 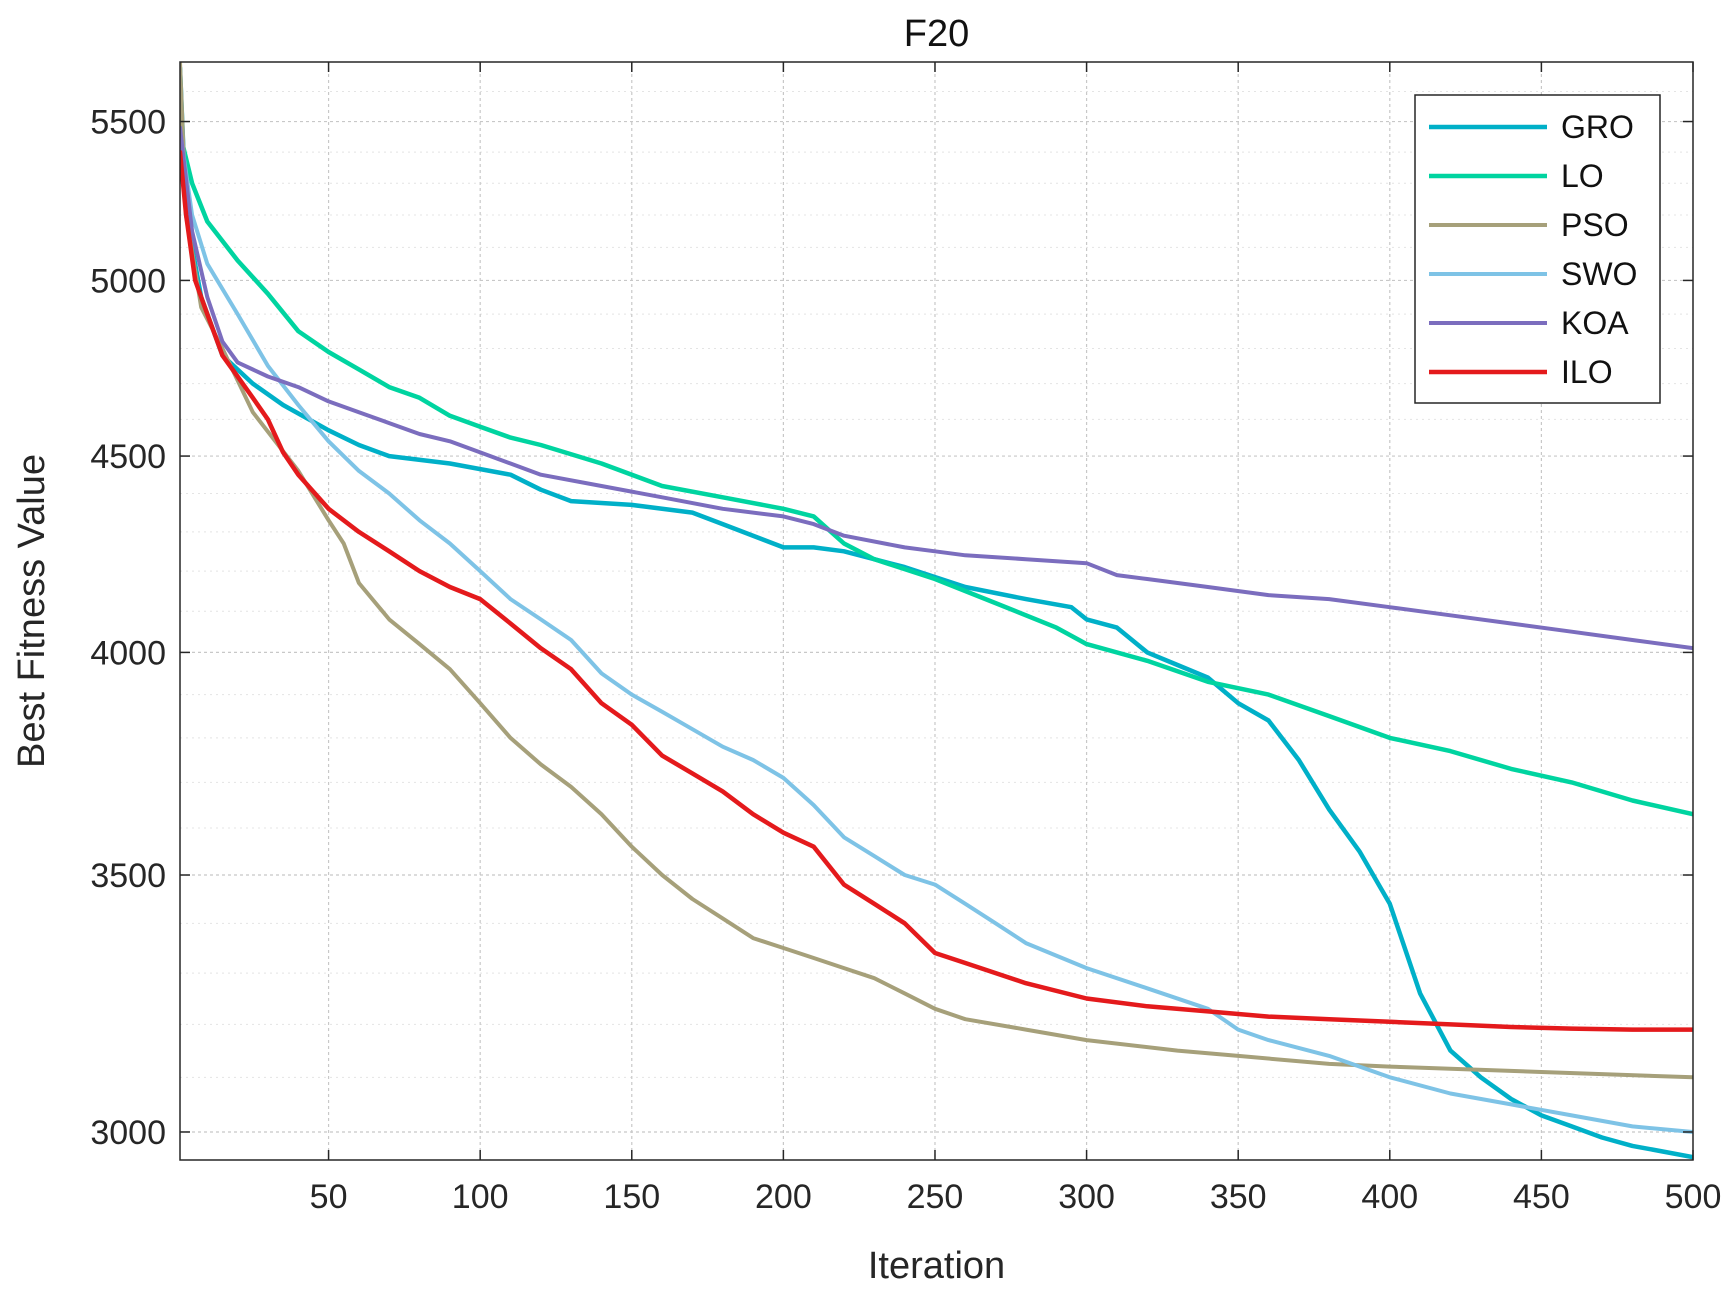 What do you see at coordinates (1086, 1197) in the screenshot?
I see `x-tick-label: 300` at bounding box center [1086, 1197].